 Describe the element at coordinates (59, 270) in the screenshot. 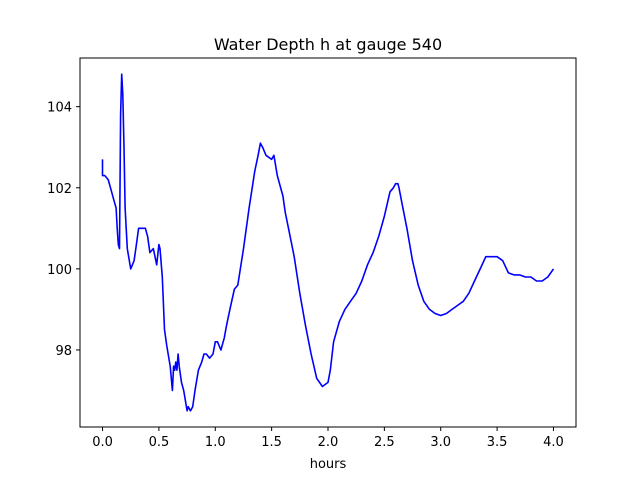

I see `y-tick-label: 100` at that location.